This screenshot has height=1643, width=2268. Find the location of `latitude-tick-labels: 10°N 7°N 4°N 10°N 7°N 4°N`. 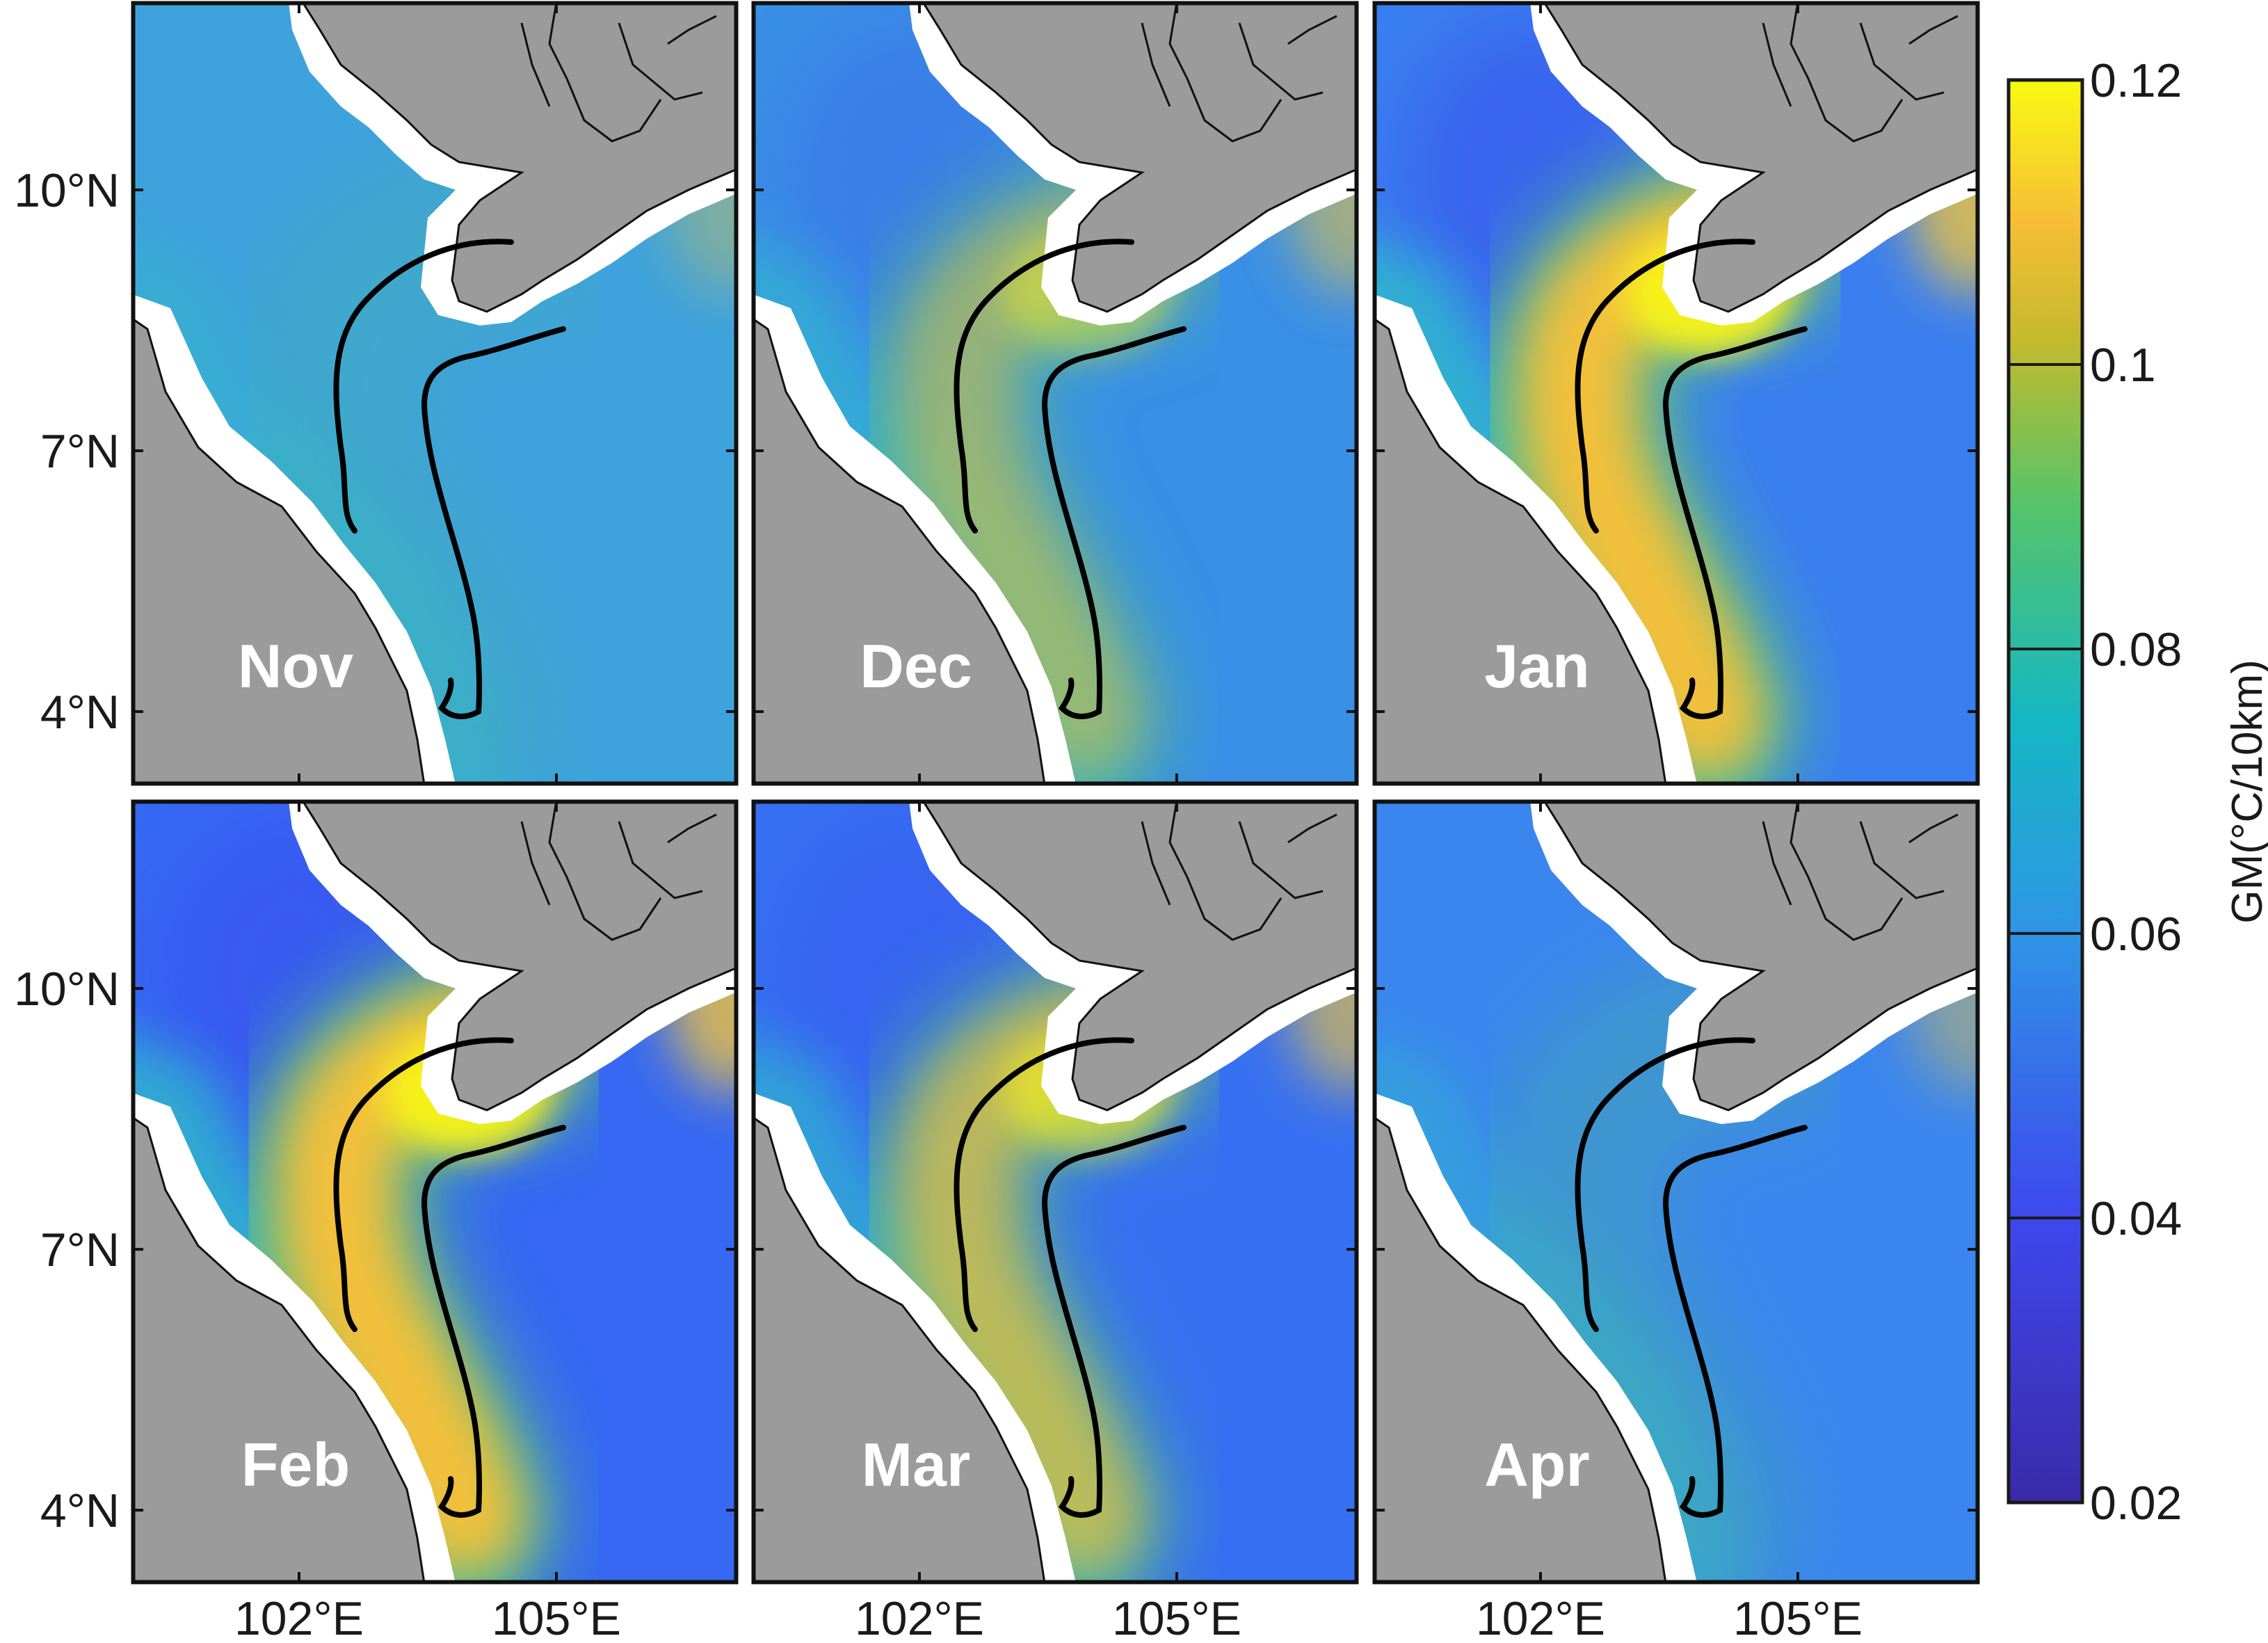

latitude-tick-labels: 10°N 7°N 4°N 10°N 7°N 4°N is located at coordinates (67, 850).